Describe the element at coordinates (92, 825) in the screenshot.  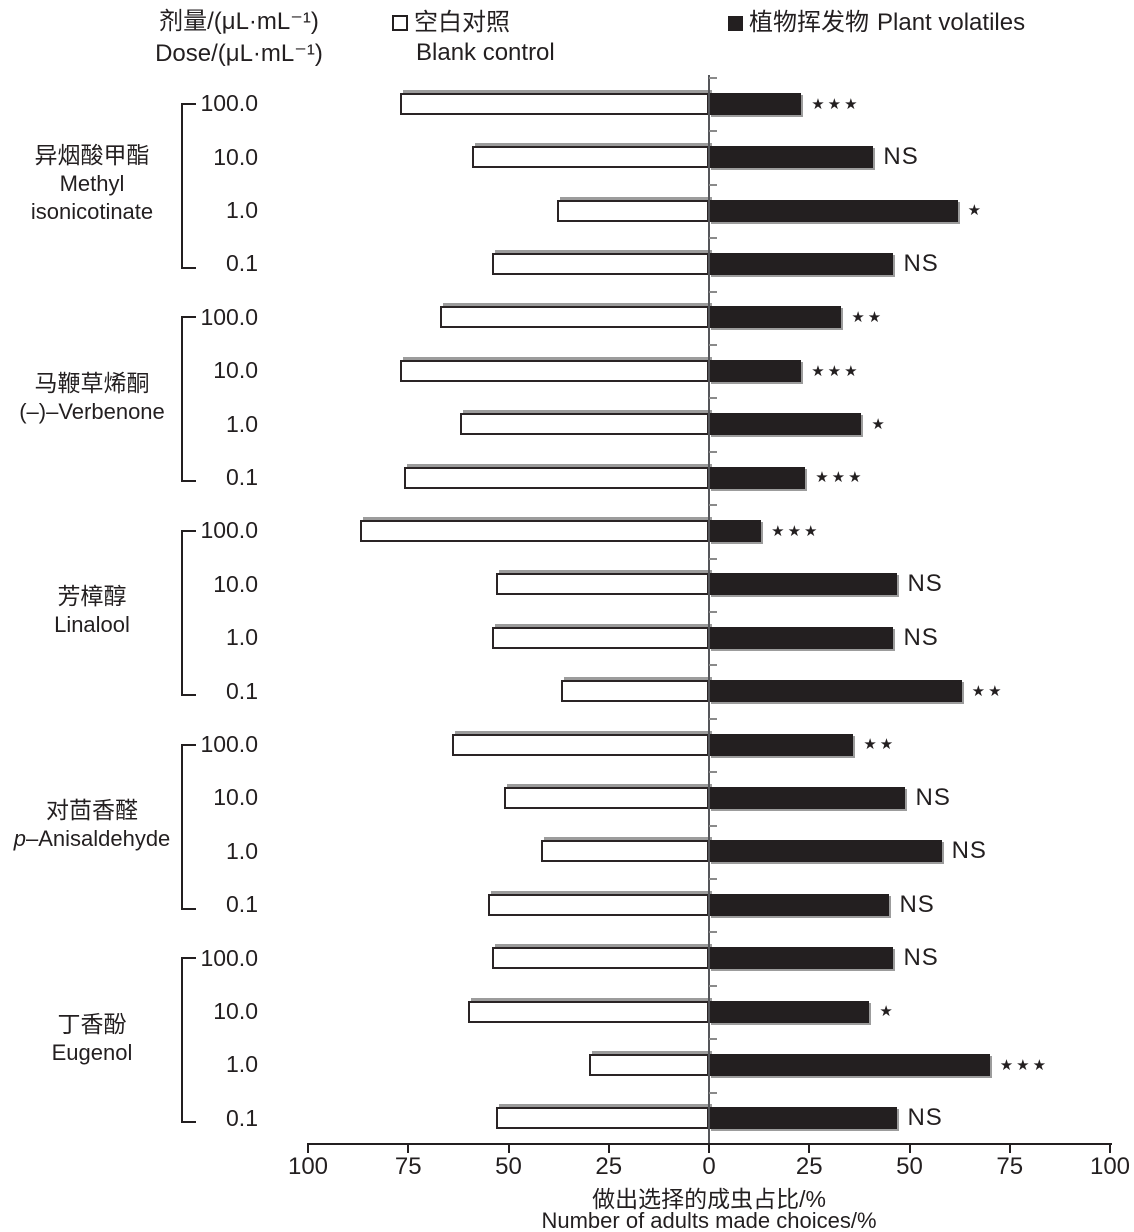
I see `group-label: 对茴香醛 p–Anisaldehyde` at that location.